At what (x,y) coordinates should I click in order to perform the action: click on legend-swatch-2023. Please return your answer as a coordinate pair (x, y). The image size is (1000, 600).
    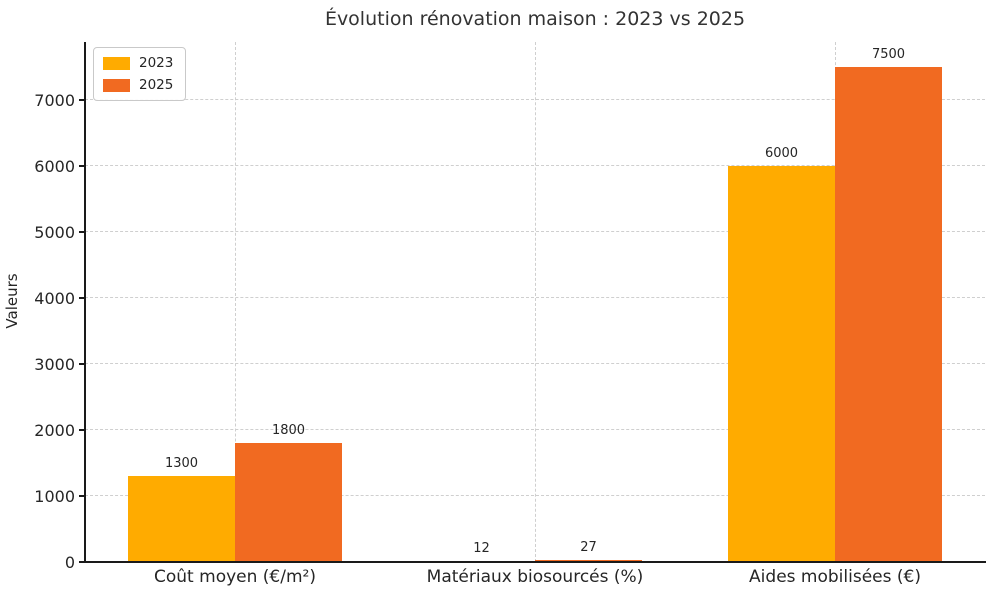
    Looking at the image, I should click on (116, 63).